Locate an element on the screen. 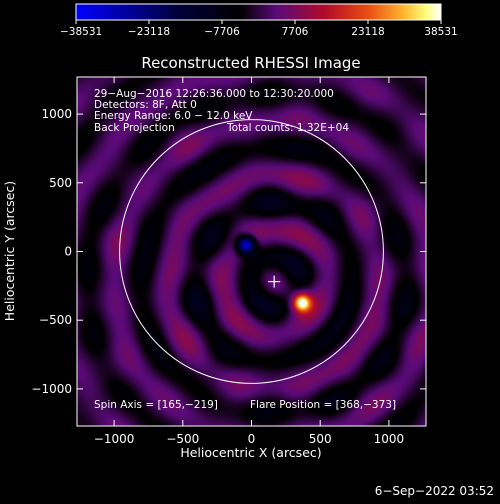  annotation-method: Back Projection is located at coordinates (134, 128).